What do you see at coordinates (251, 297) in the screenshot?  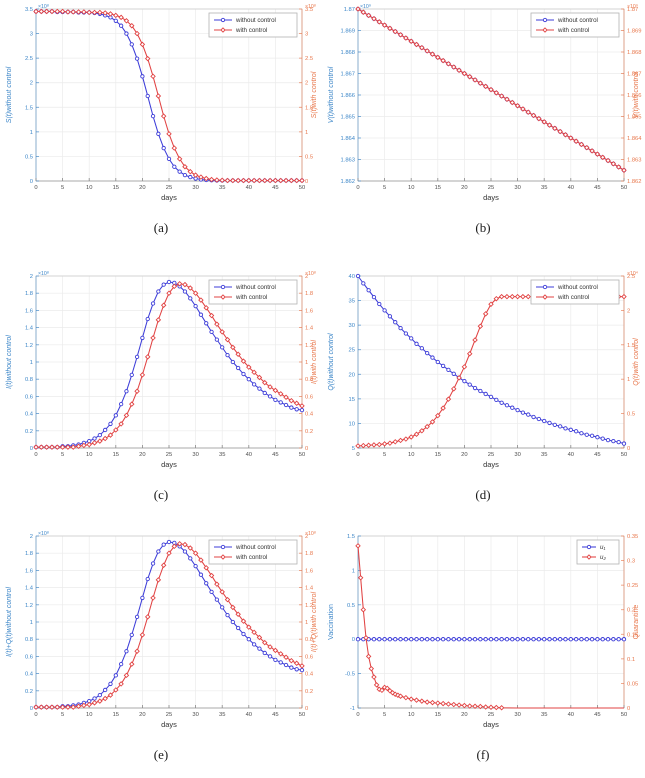 I see `legend-item-label: with control` at bounding box center [251, 297].